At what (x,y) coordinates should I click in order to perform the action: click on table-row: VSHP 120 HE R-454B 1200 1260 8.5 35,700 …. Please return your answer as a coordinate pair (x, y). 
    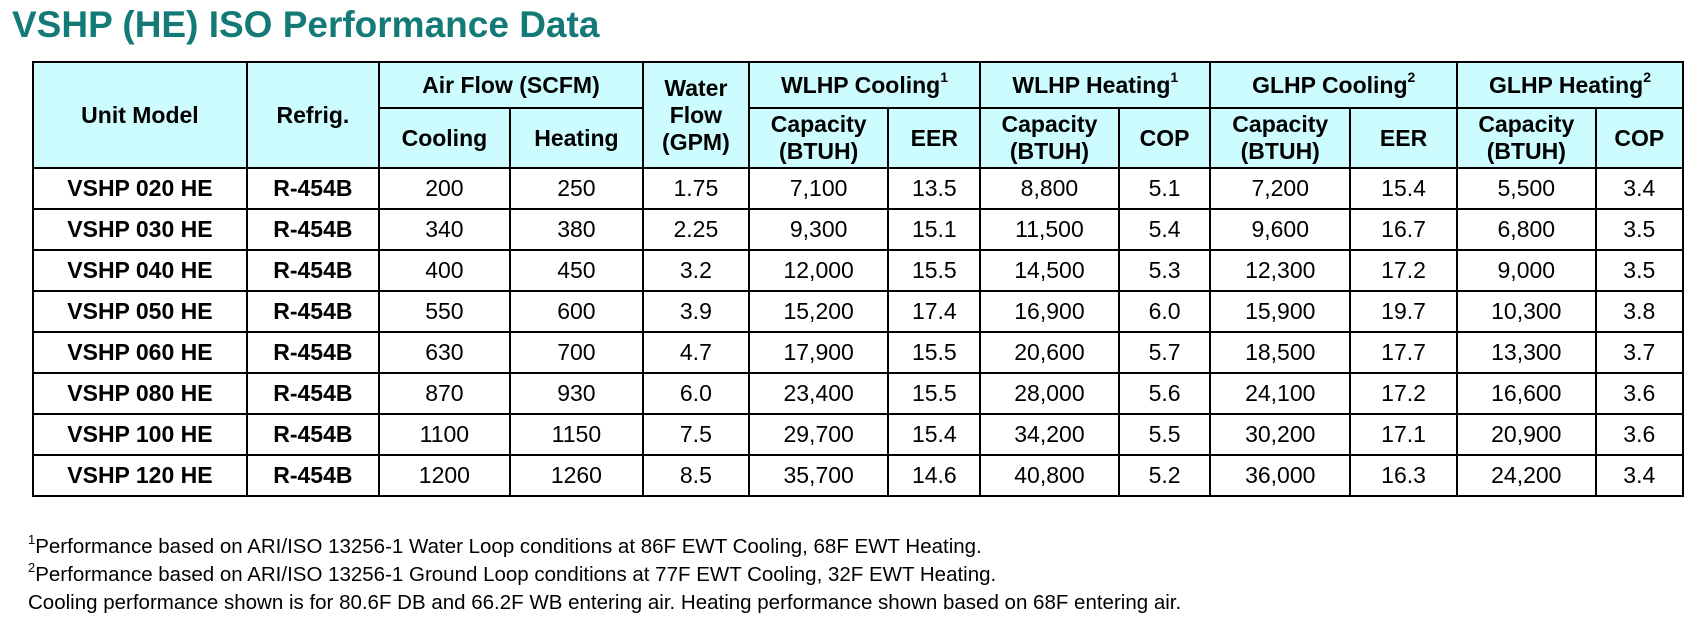
    Looking at the image, I should click on (858, 475).